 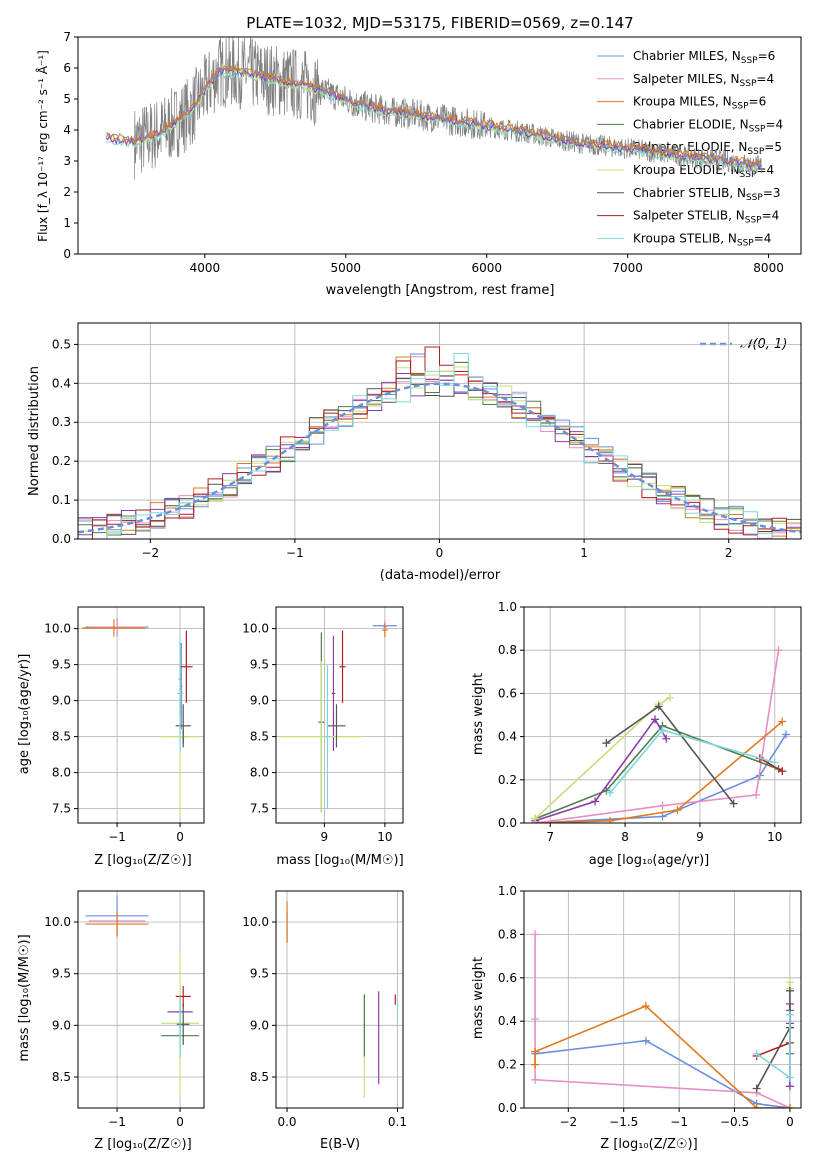 What do you see at coordinates (734, 1122) in the screenshot?
I see `x-tick-label: −0.5` at bounding box center [734, 1122].